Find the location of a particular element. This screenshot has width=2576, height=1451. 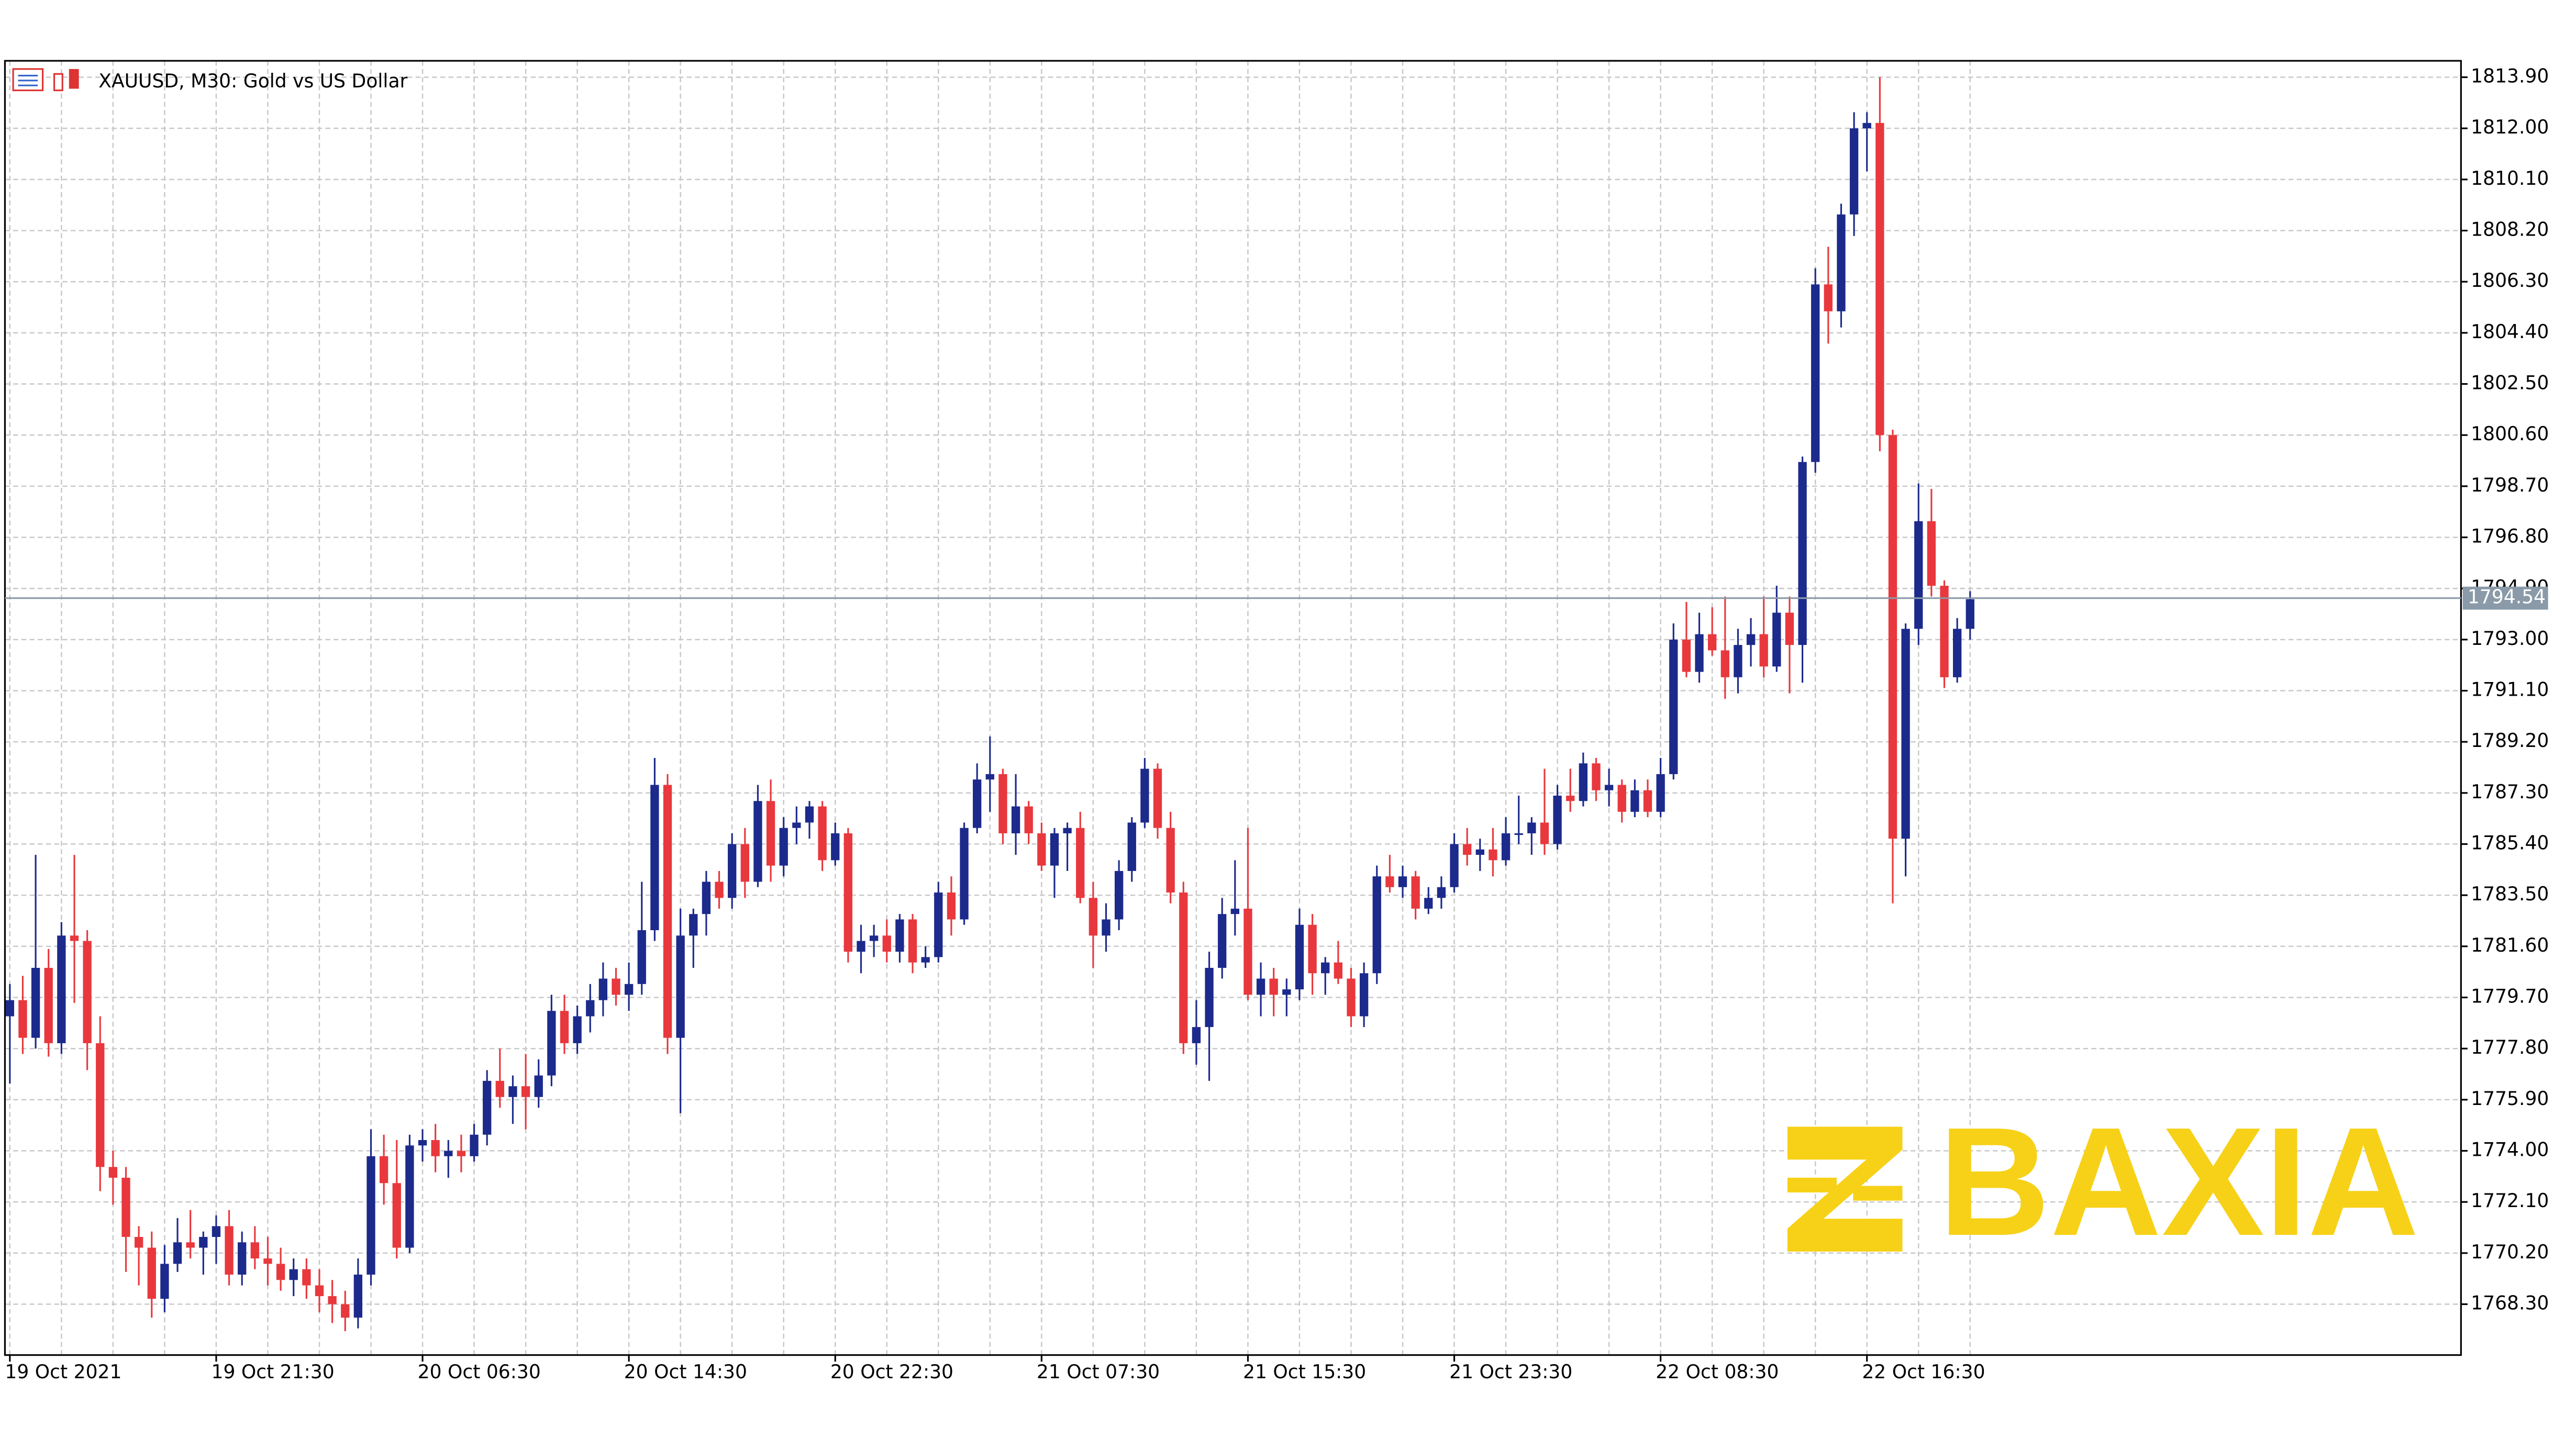

x-tick-label: 20 Oct 14:30 is located at coordinates (685, 1372).